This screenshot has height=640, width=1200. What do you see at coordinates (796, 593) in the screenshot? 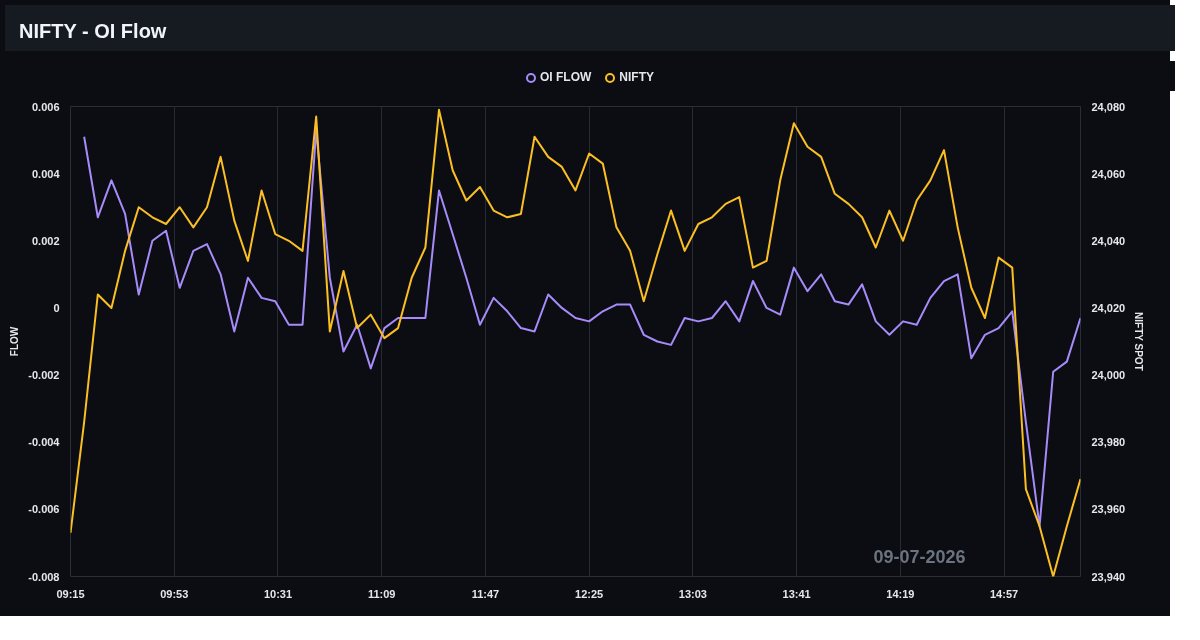
I see `x-tick-label: 13:41` at bounding box center [796, 593].